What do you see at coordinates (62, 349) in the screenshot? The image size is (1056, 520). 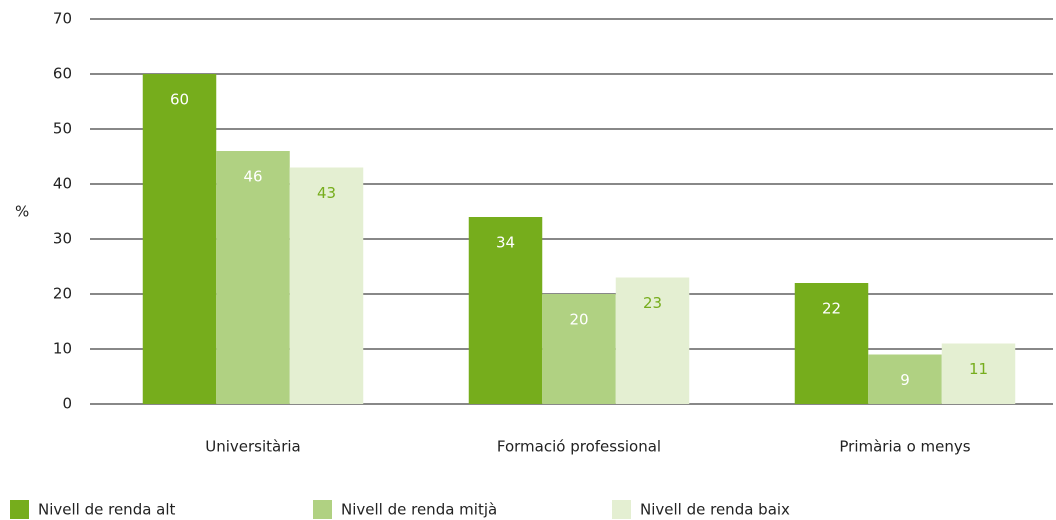 I see `y-tick-label: 10` at bounding box center [62, 349].